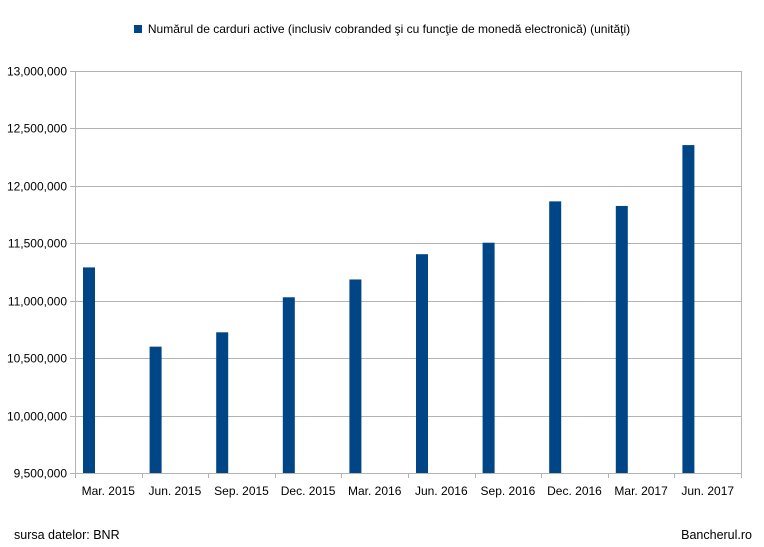  Describe the element at coordinates (41, 474) in the screenshot. I see `y-tick-label: 9,500,000` at that location.